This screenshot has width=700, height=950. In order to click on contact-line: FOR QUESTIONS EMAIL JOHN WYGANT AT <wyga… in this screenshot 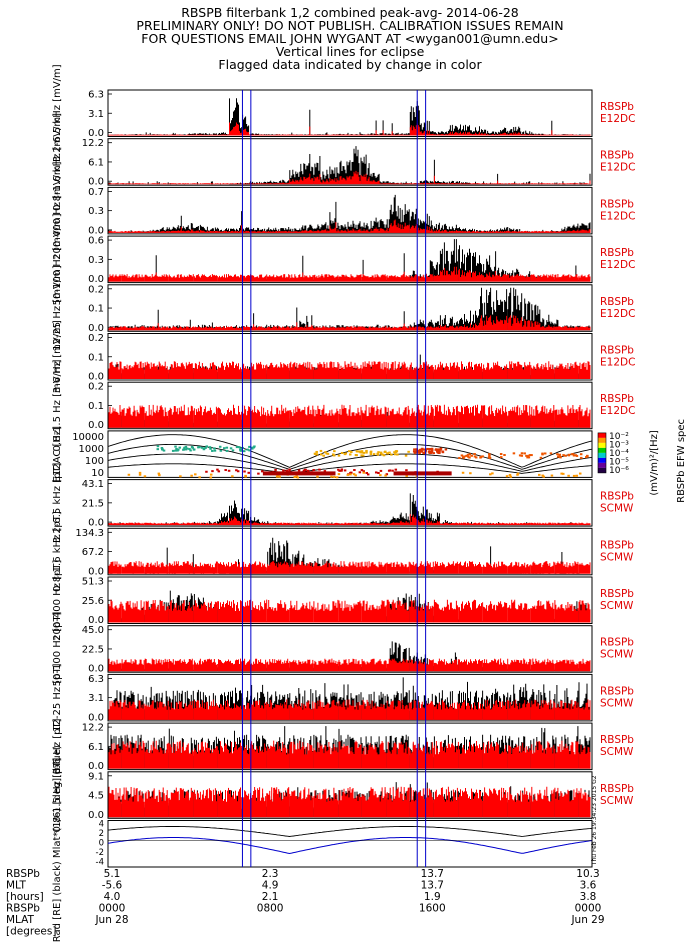, I will do `click(350, 38)`.